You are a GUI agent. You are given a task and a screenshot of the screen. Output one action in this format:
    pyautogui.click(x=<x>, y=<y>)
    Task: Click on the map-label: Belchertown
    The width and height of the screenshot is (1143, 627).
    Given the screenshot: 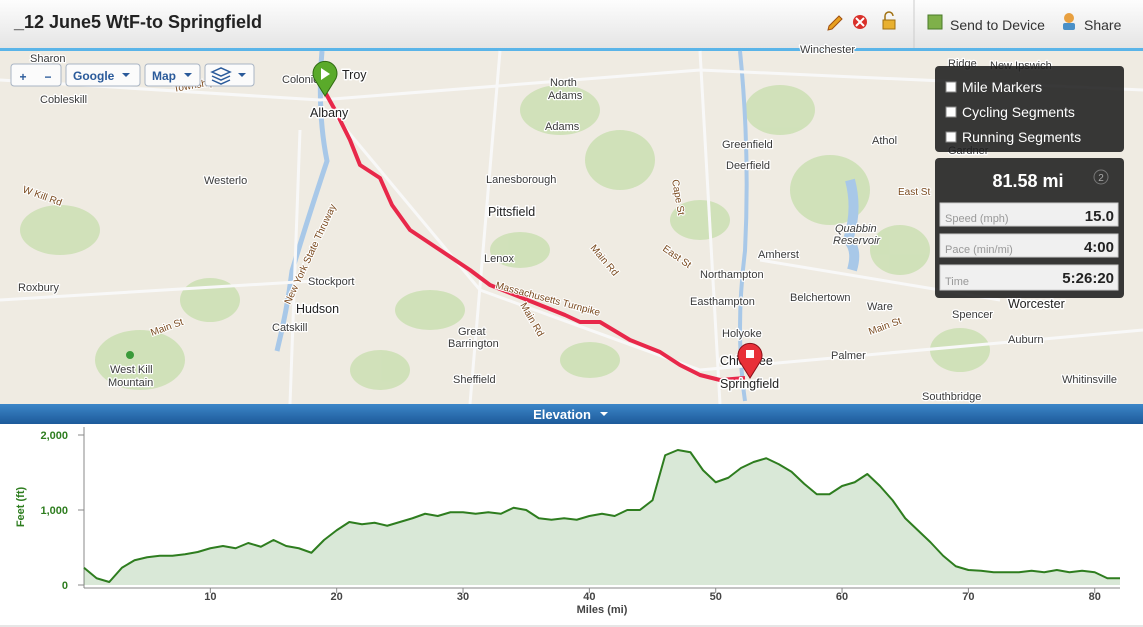 What is the action you would take?
    pyautogui.click(x=820, y=298)
    